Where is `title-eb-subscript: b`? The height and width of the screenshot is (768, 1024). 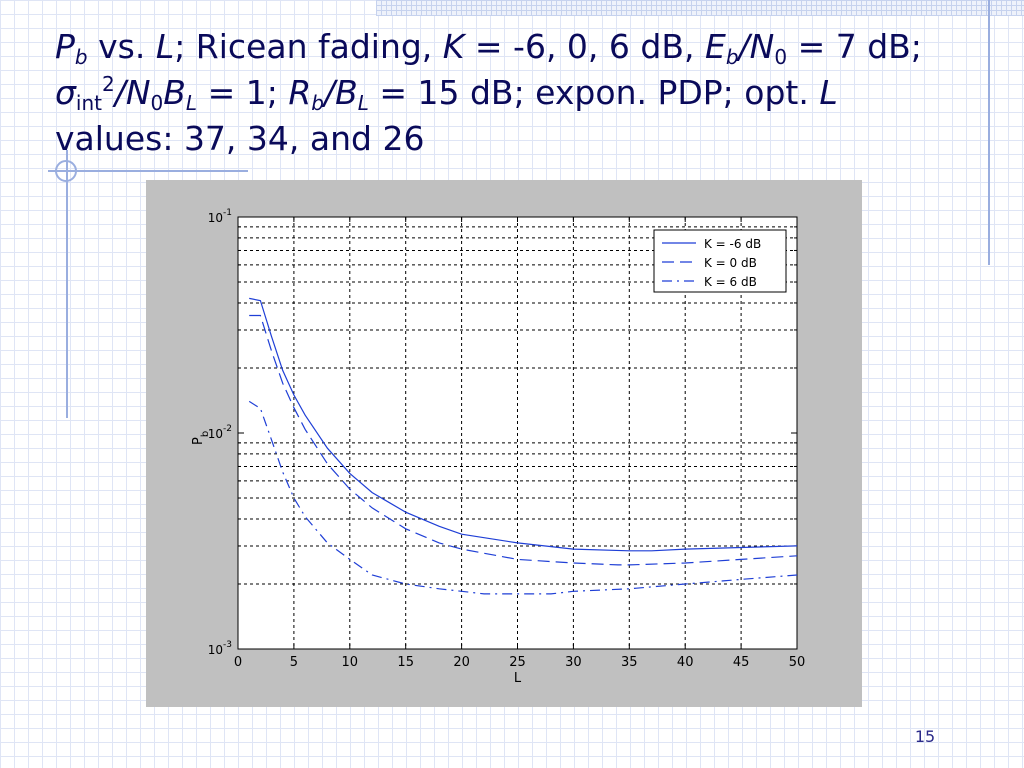 title-eb-subscript: b is located at coordinates (732, 57).